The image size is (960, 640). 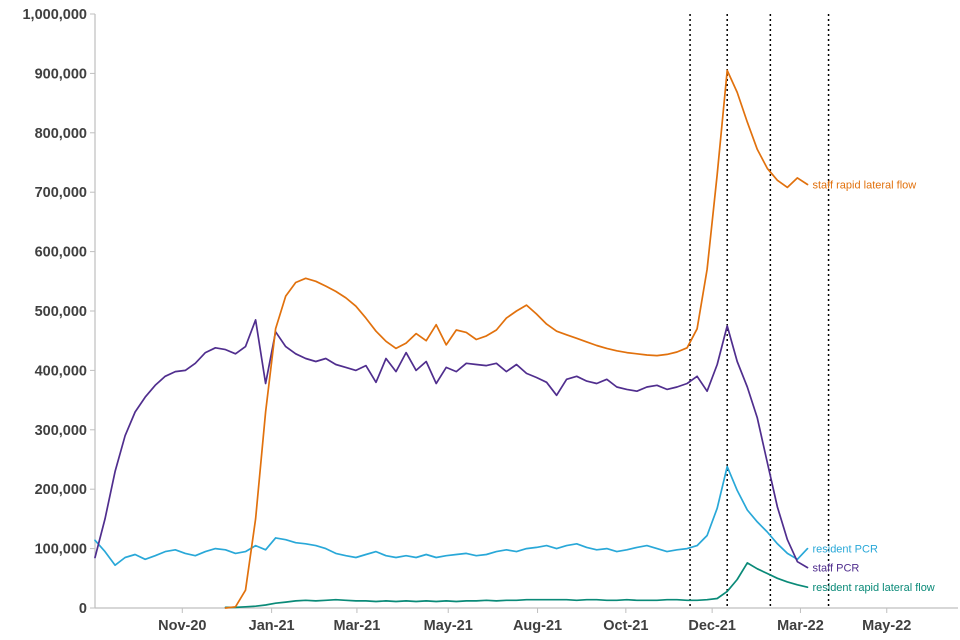 What do you see at coordinates (61, 253) in the screenshot?
I see `y-tick-label: 600,000` at bounding box center [61, 253].